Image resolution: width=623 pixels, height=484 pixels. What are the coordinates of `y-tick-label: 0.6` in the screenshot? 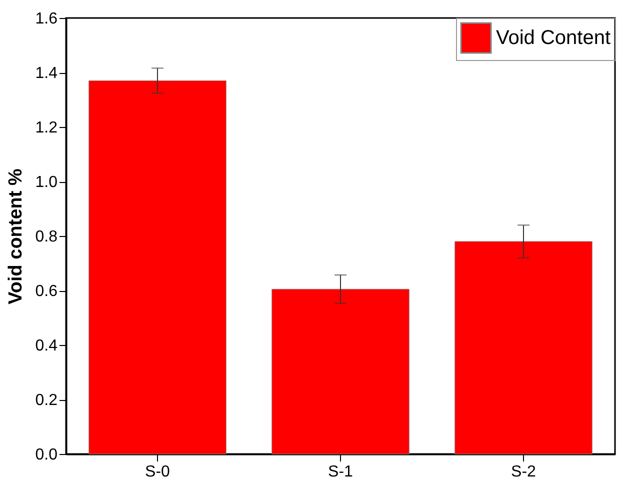 It's located at (46, 291).